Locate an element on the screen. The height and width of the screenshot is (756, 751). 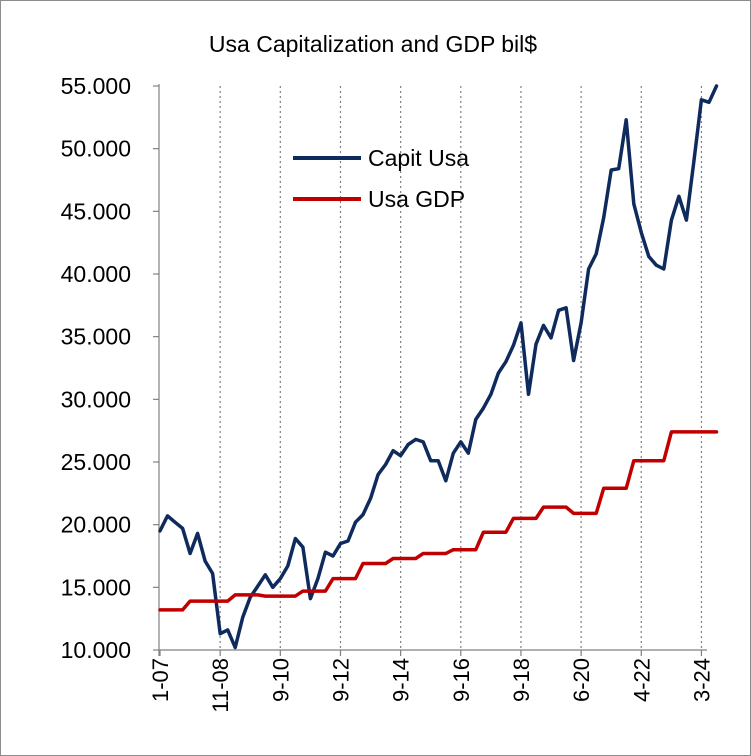
x-tick-label: 11-08 is located at coordinates (220, 685).